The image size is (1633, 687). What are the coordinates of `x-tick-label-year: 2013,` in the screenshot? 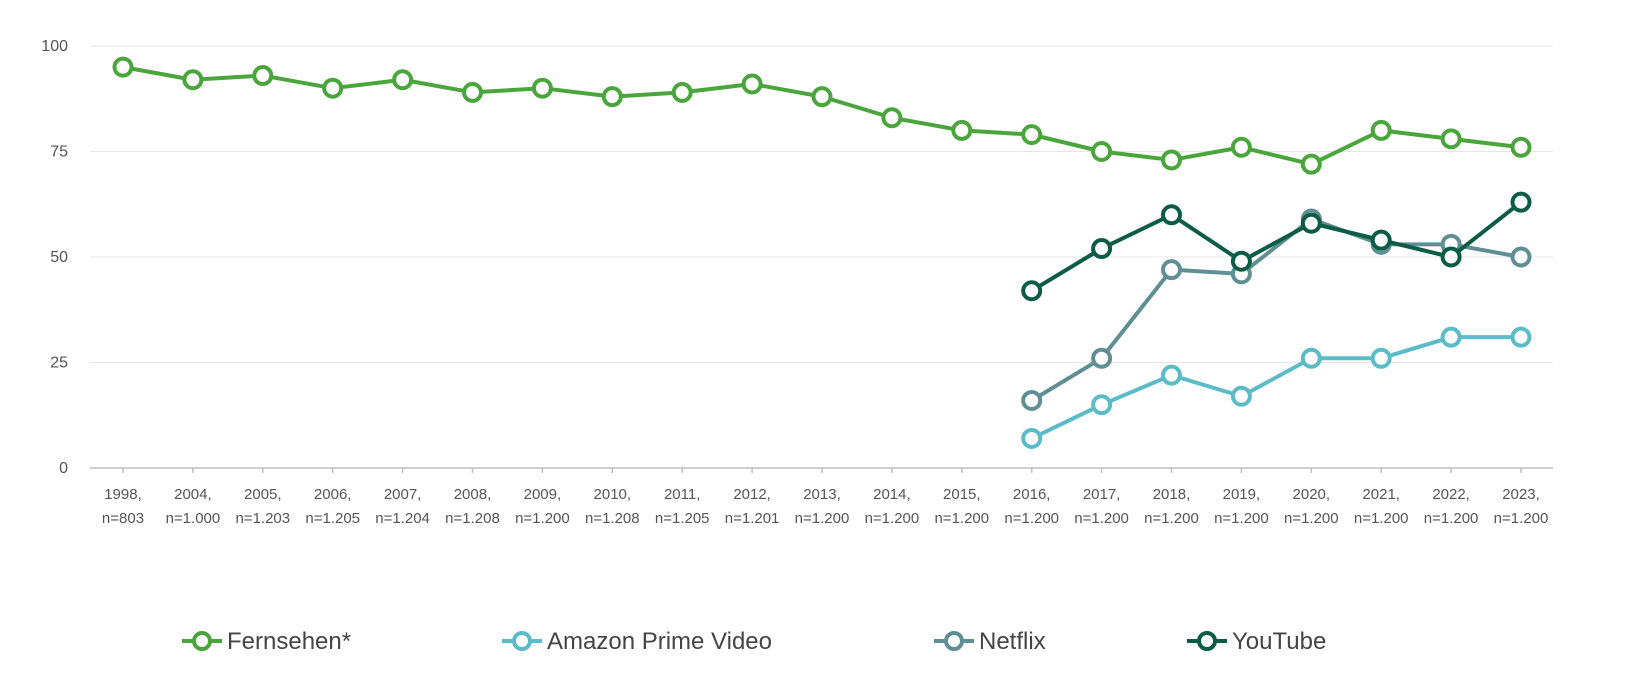 It's located at (822, 494).